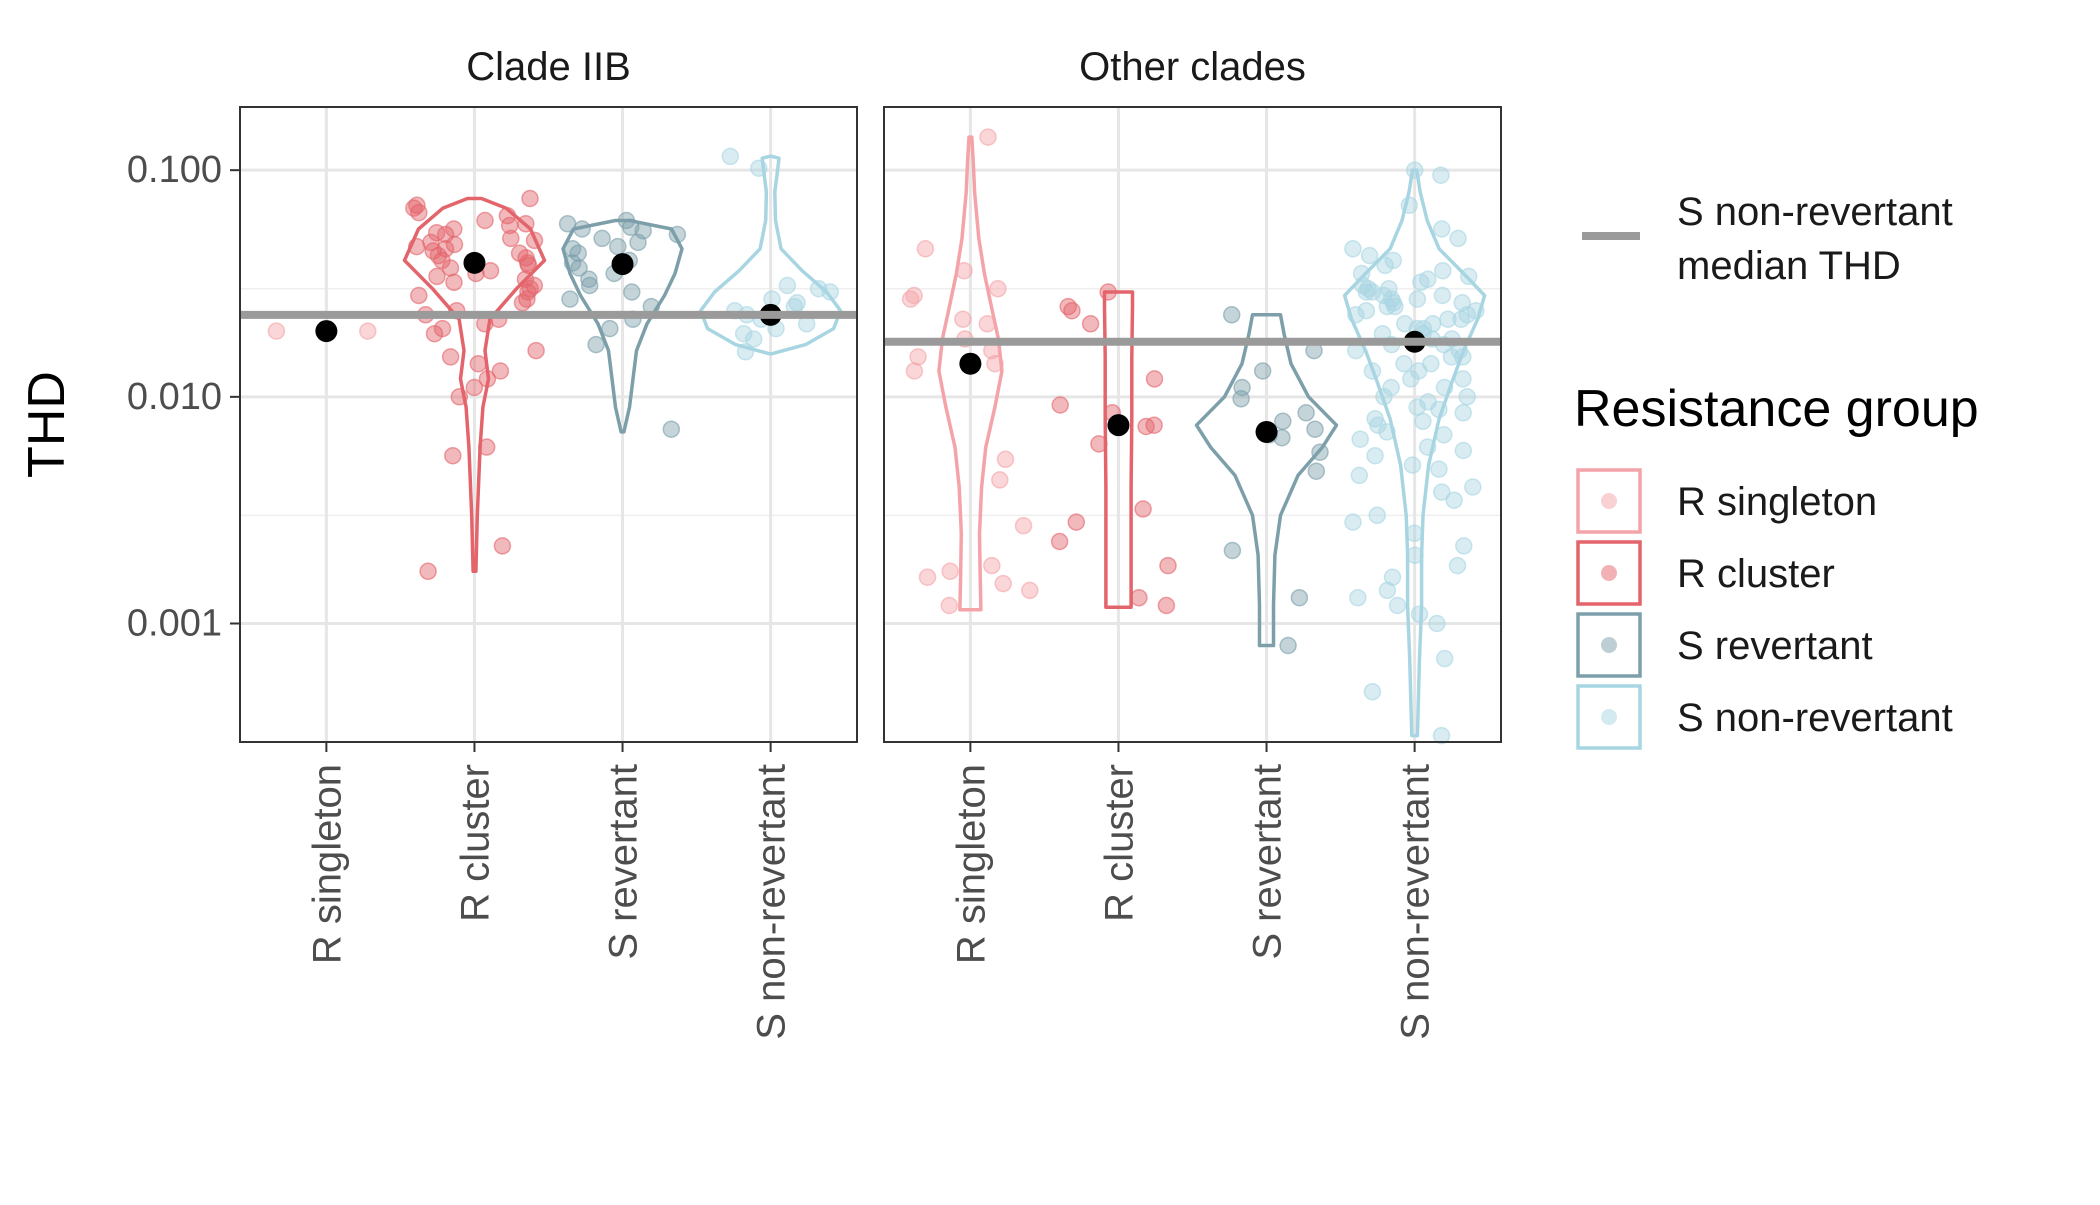 The height and width of the screenshot is (1205, 2100). I want to click on group-s-non-revertant, so click(1414, 453).